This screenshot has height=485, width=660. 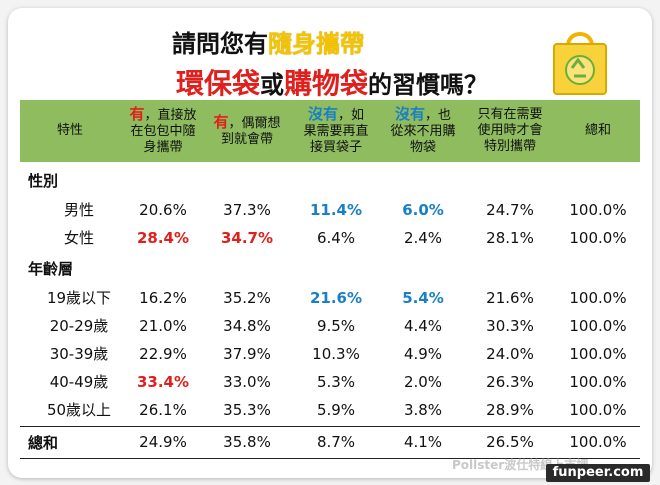 I want to click on table-row-female: 女性 28.4% 34.7% 6.4% 2.4% 28.1% 100.0%, so click(x=330, y=238).